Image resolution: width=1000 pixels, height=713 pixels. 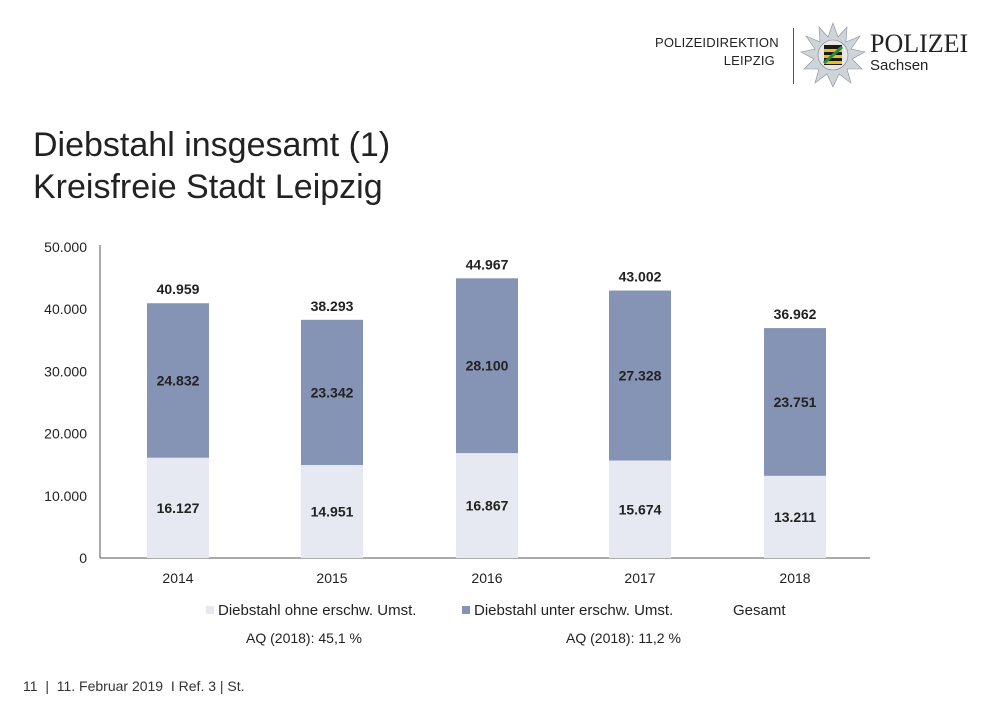 I want to click on legend-item-gesamt: Gesamt, so click(x=759, y=611).